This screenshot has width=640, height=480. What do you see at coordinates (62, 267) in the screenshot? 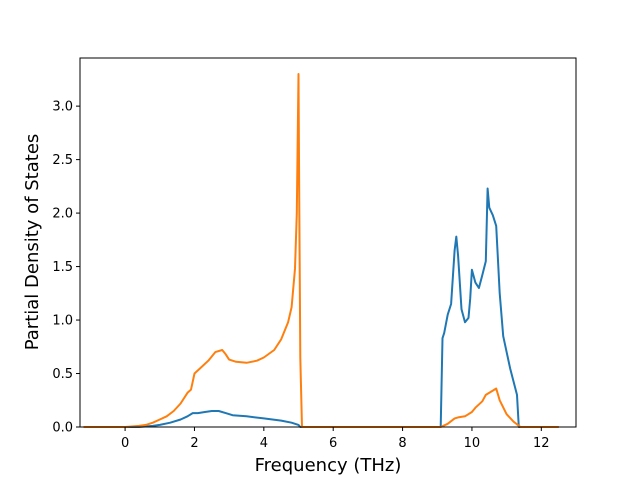
I see `y-tick-label: 1.5` at bounding box center [62, 267].